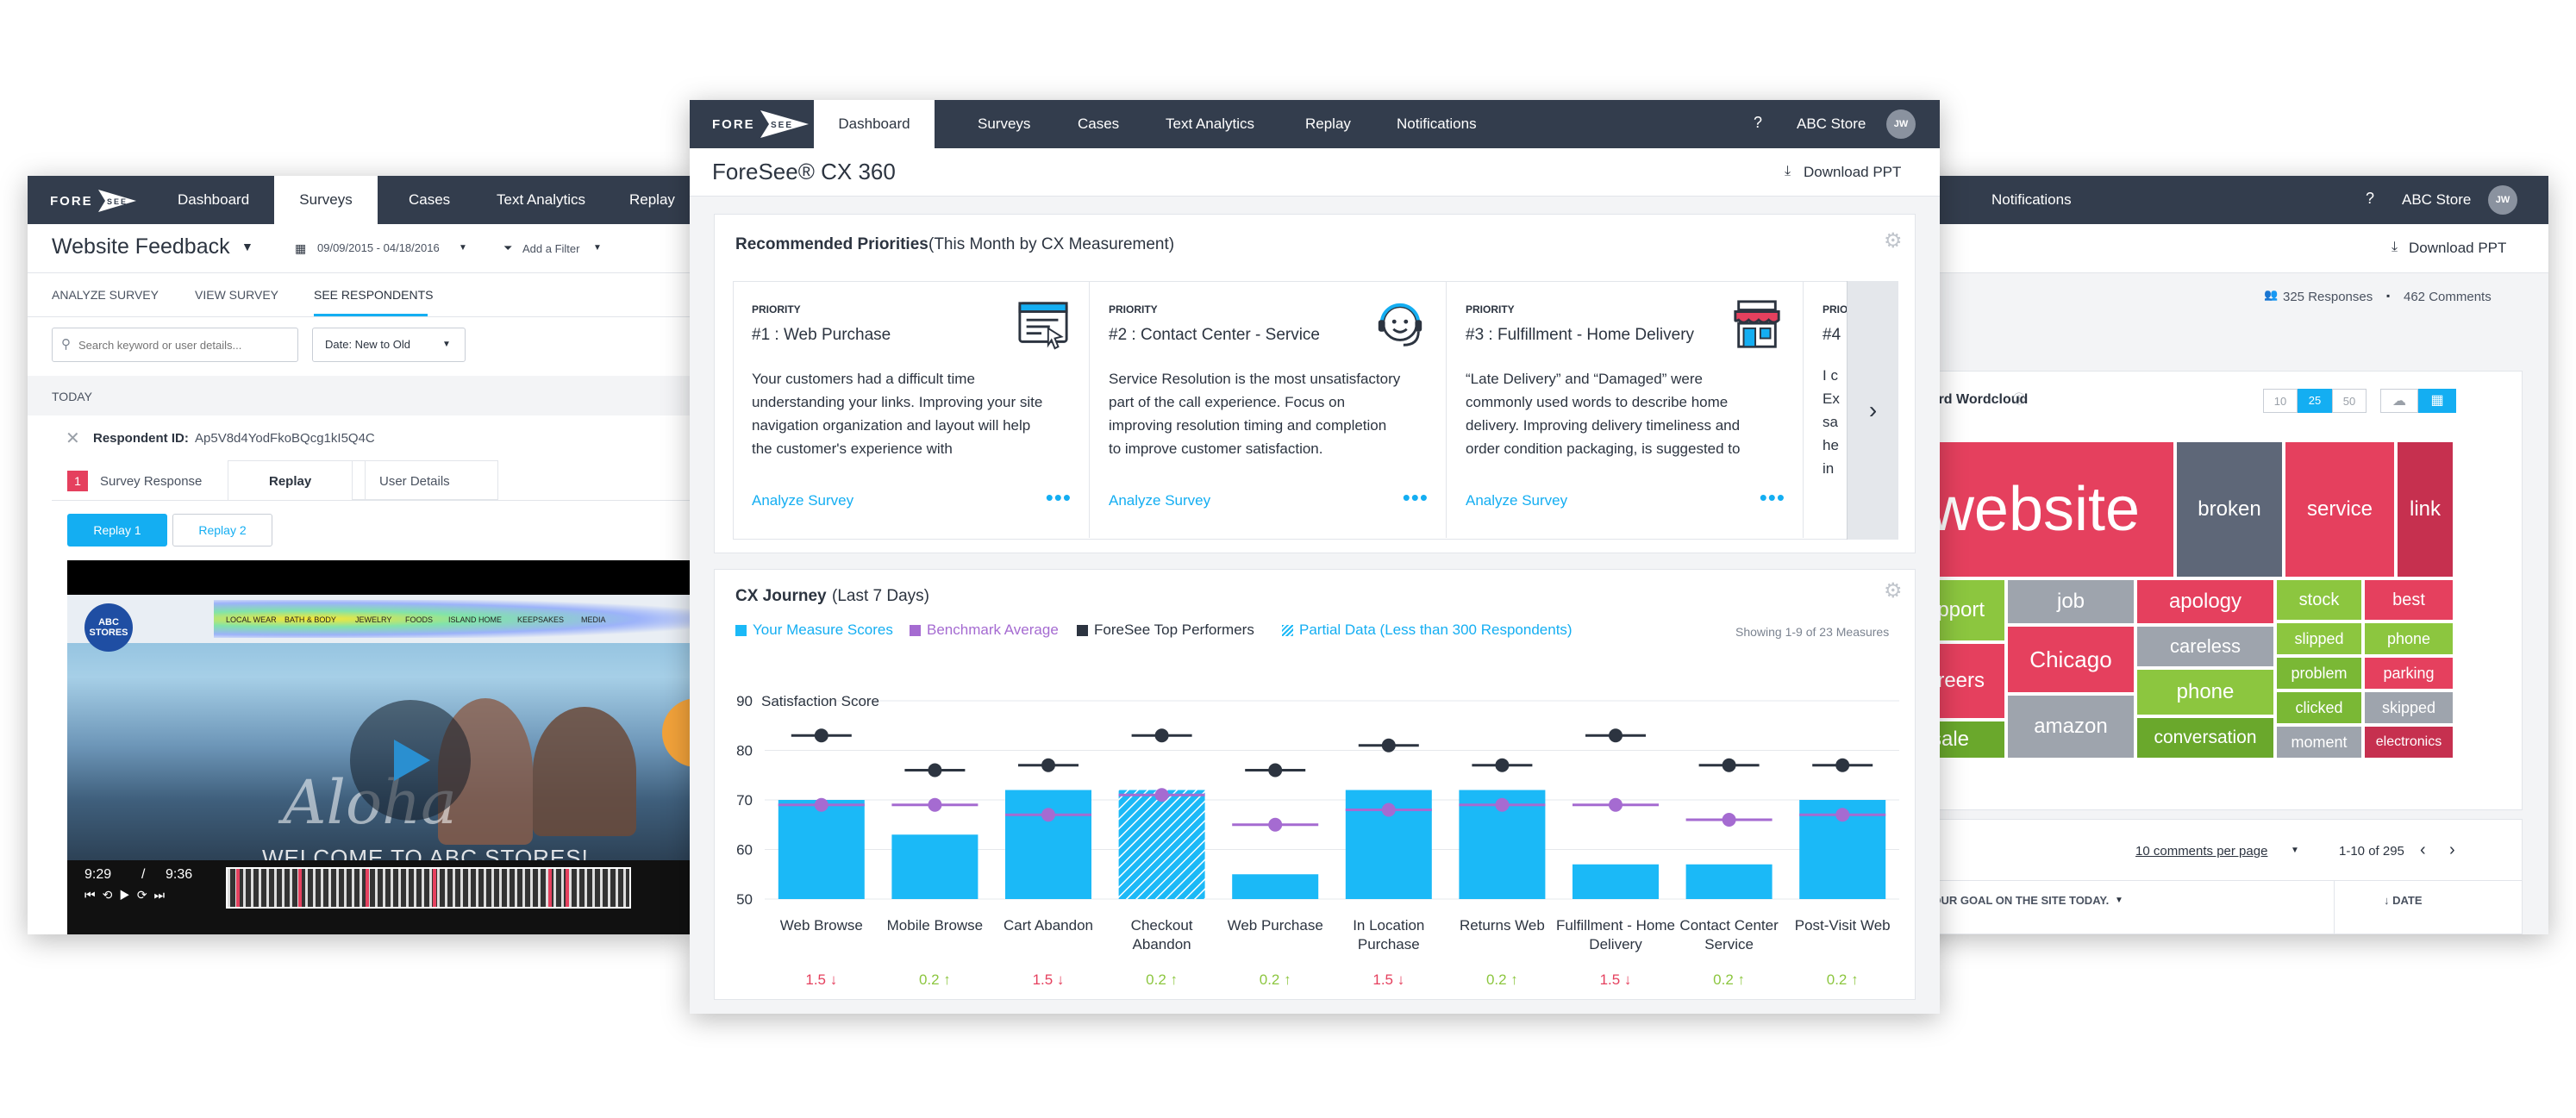 The width and height of the screenshot is (2576, 1118). What do you see at coordinates (2315, 401) in the screenshot?
I see `count-toggle-25: 25` at bounding box center [2315, 401].